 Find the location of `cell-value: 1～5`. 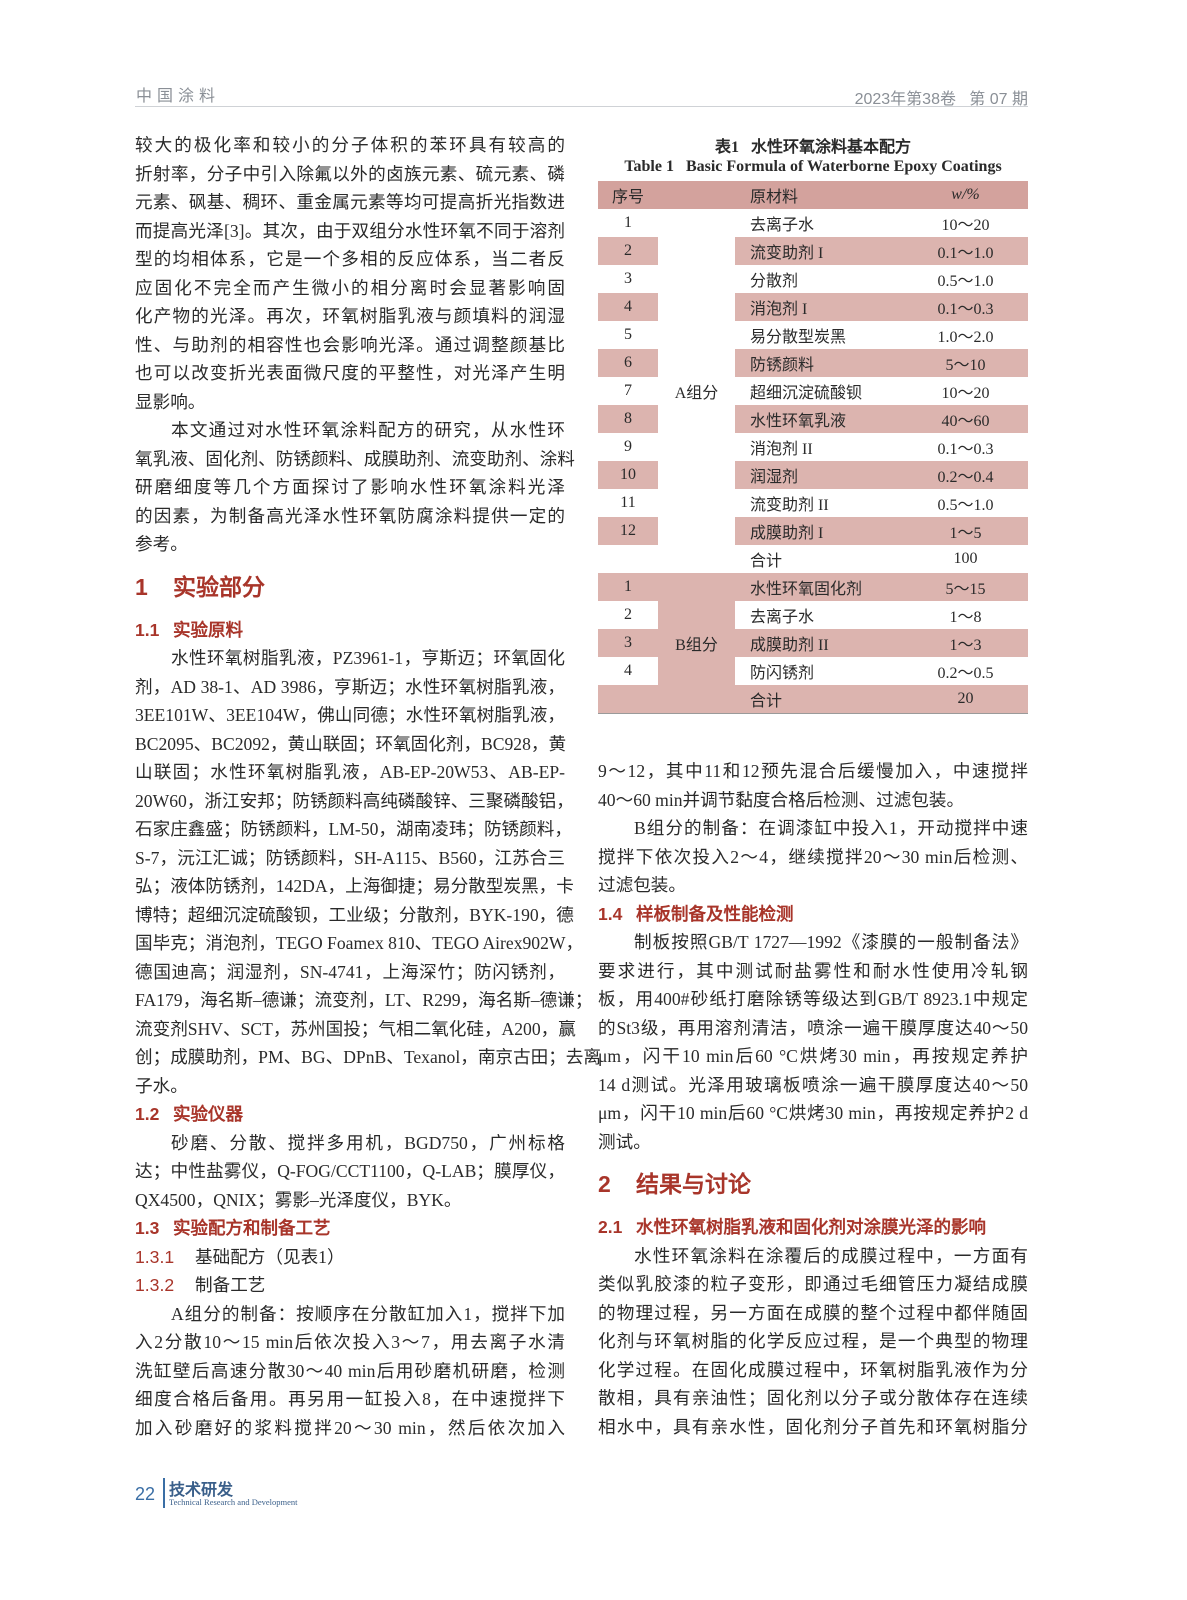

cell-value: 1～5 is located at coordinates (965, 531).